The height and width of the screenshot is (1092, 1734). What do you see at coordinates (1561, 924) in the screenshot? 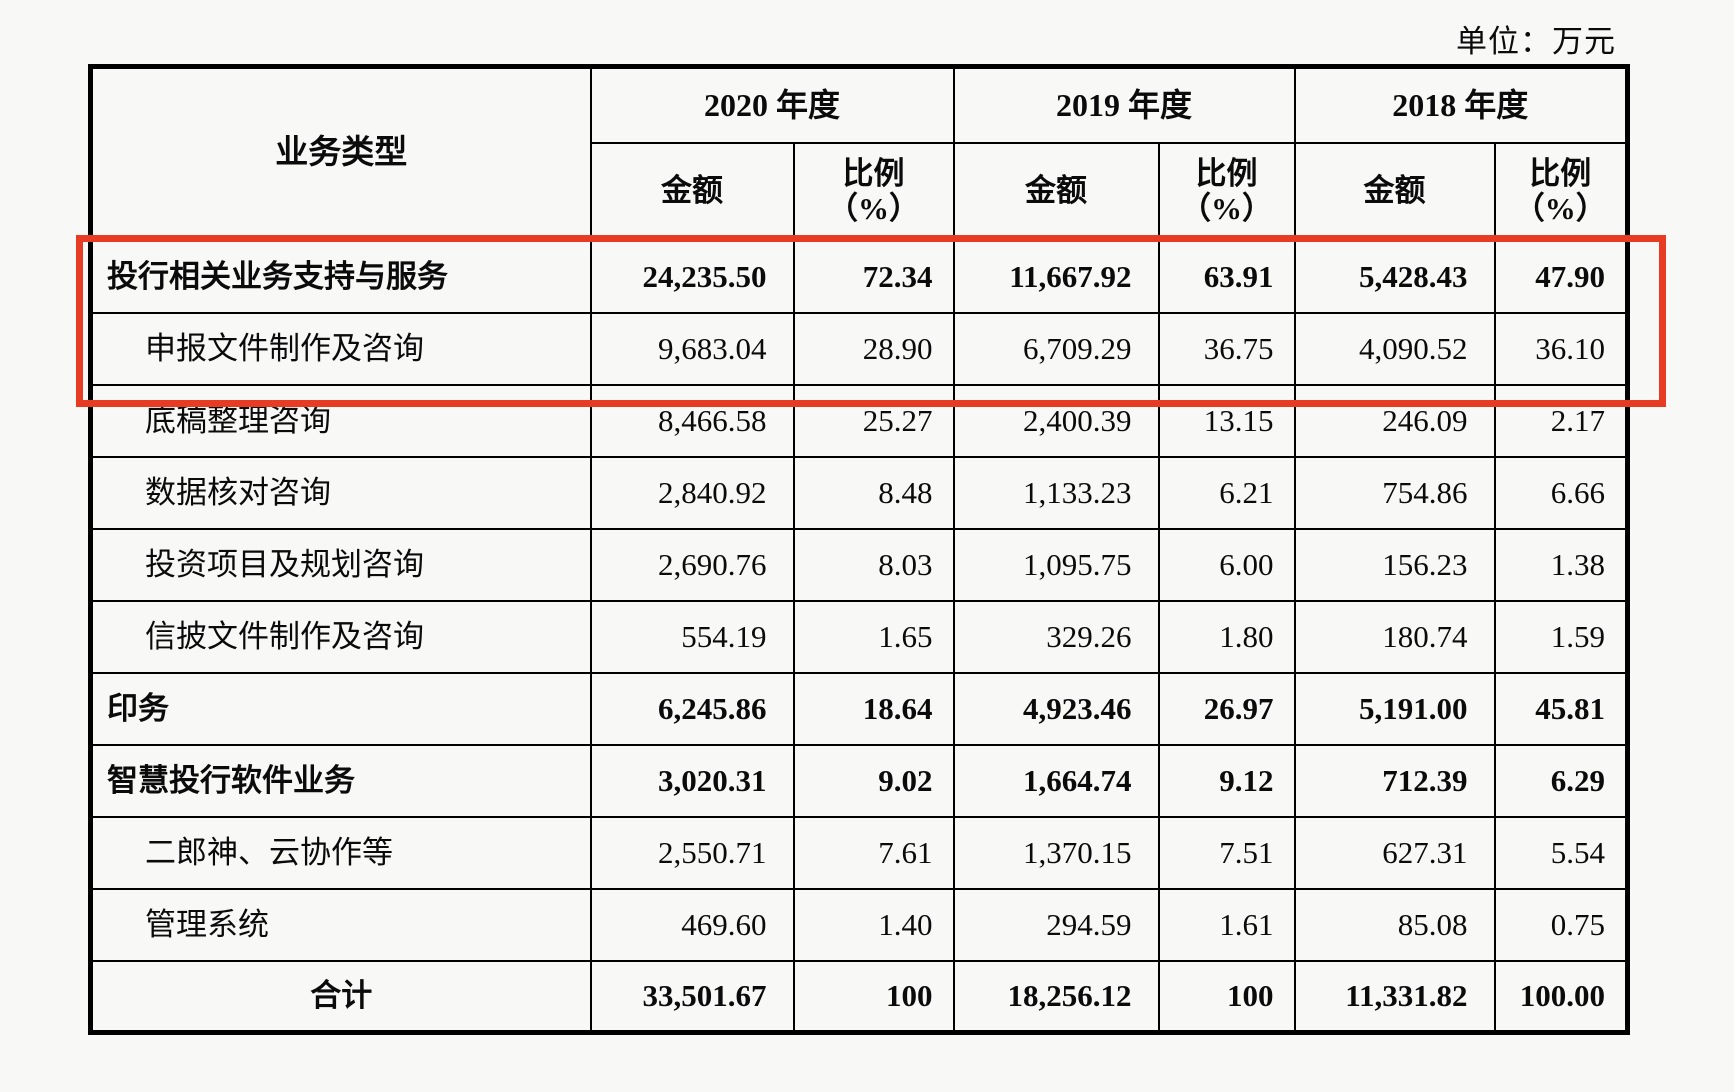
I see `ratio-cell: 0.75` at bounding box center [1561, 924].